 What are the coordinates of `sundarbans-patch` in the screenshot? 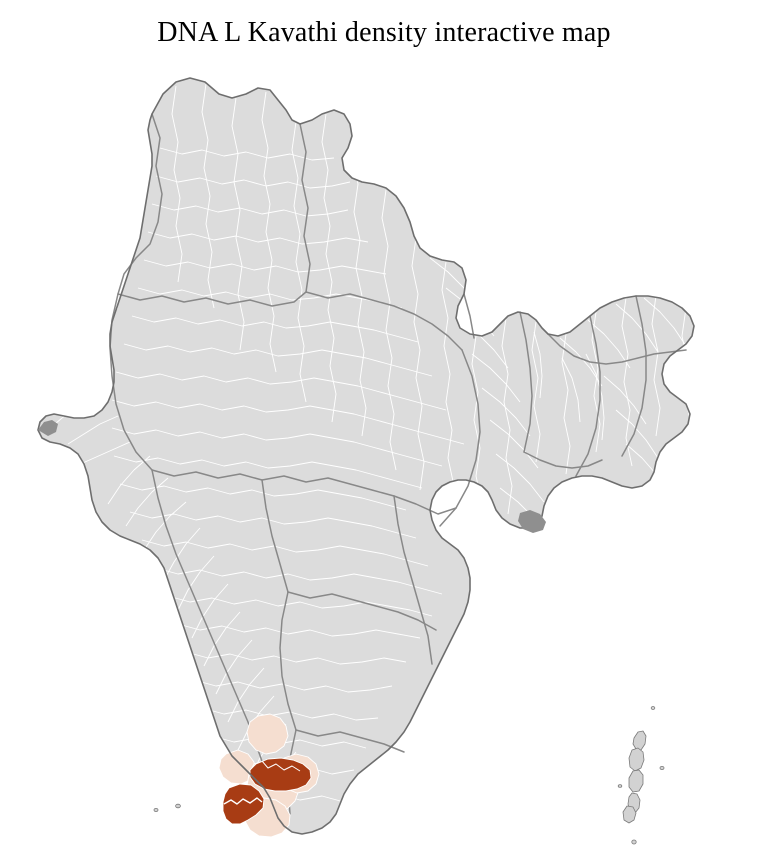 It's located at (532, 521).